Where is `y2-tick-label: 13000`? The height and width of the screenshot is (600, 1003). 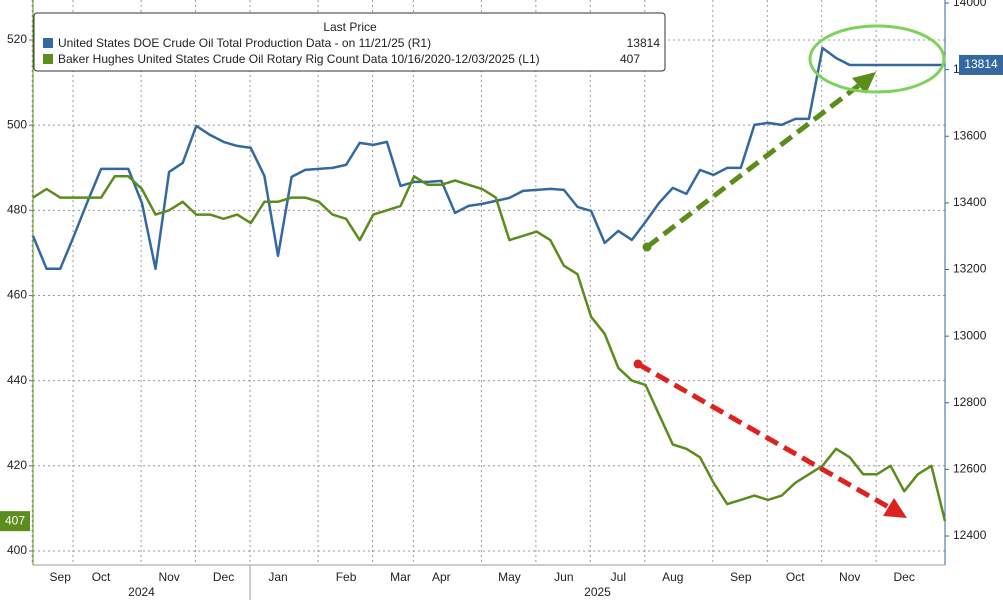
y2-tick-label: 13000 is located at coordinates (970, 335).